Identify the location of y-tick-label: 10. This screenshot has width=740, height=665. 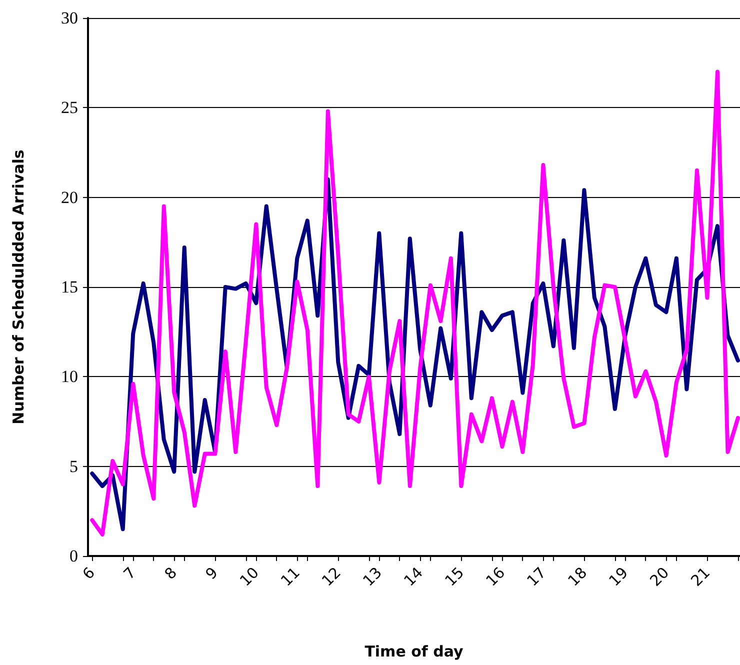
(69, 376).